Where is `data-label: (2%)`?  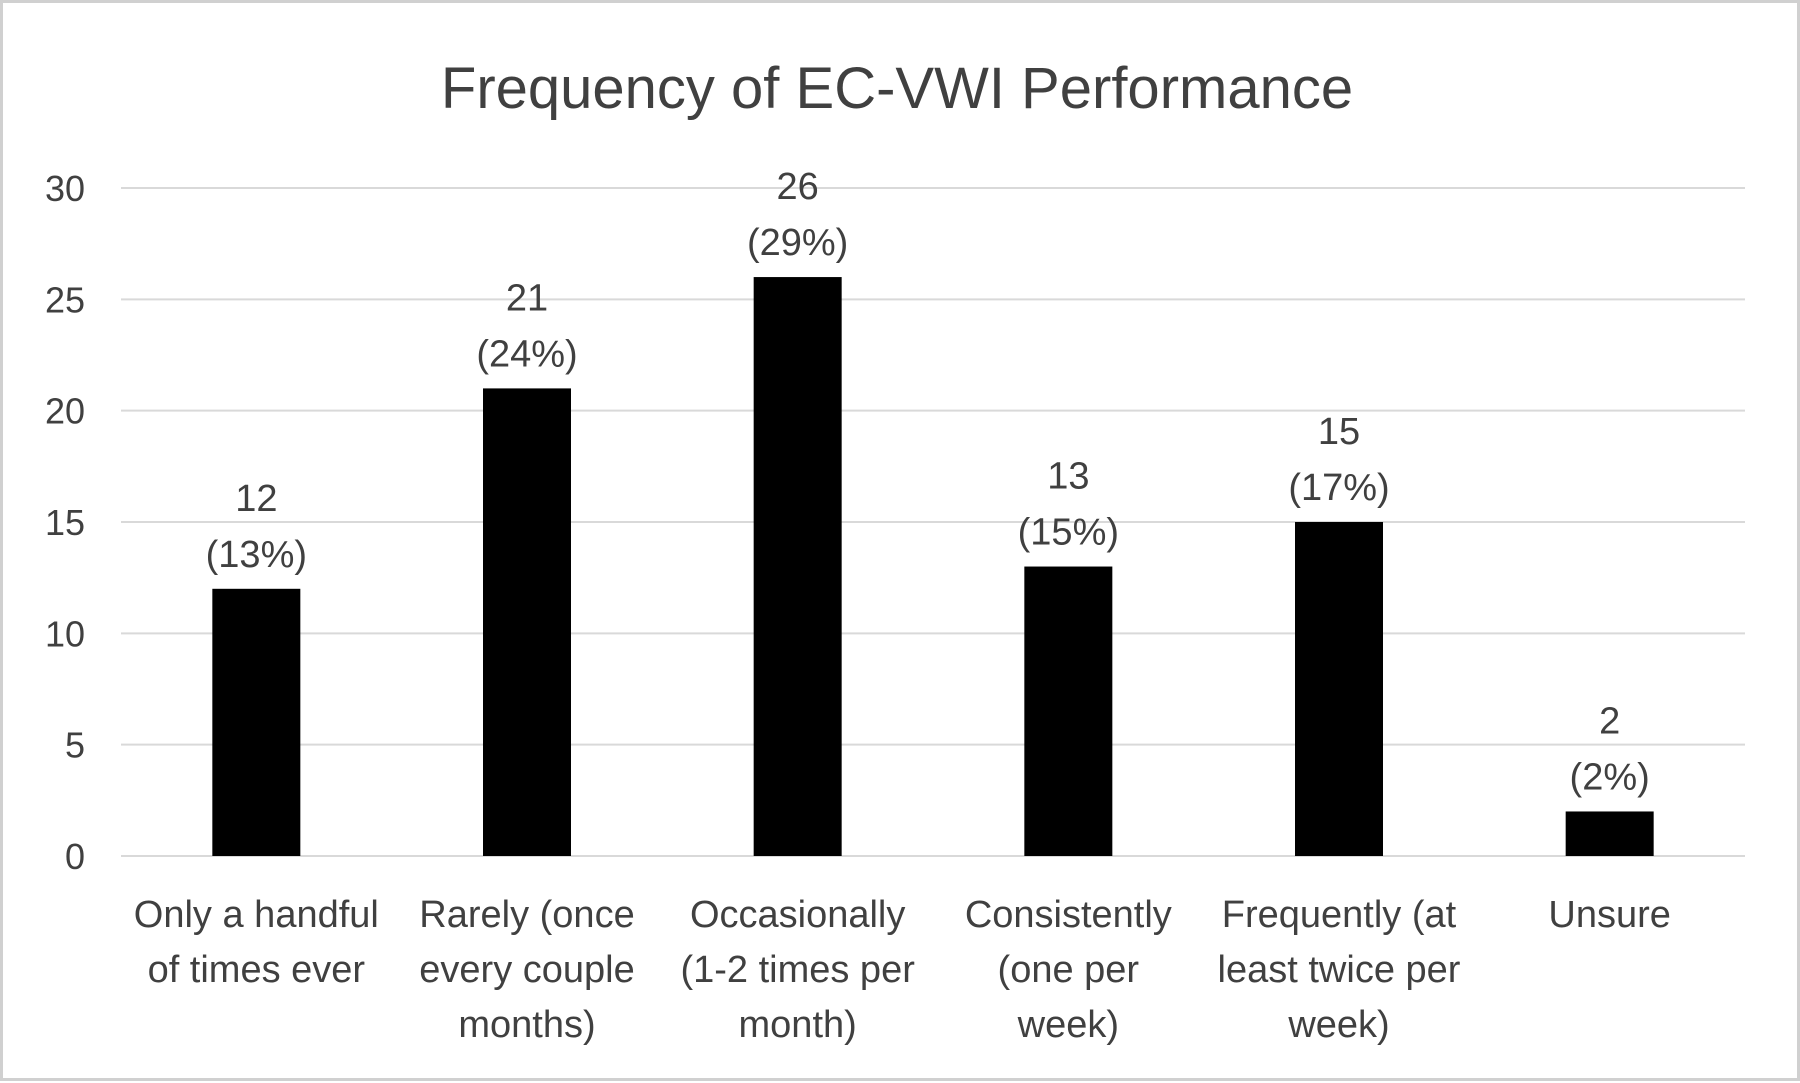
data-label: (2%) is located at coordinates (1610, 777).